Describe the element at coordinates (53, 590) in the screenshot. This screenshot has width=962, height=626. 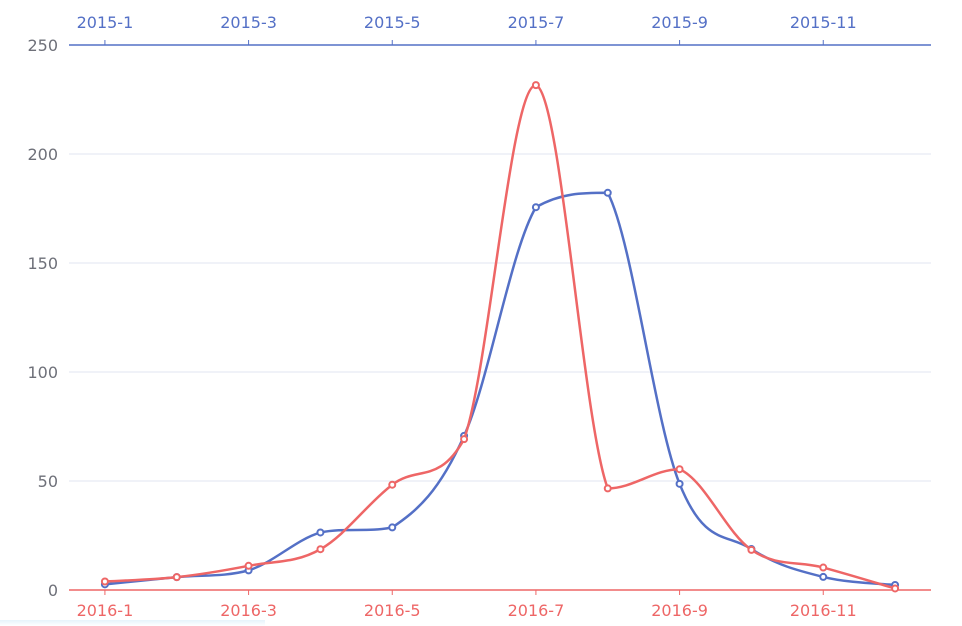
I see `y-tick-label: 0` at that location.